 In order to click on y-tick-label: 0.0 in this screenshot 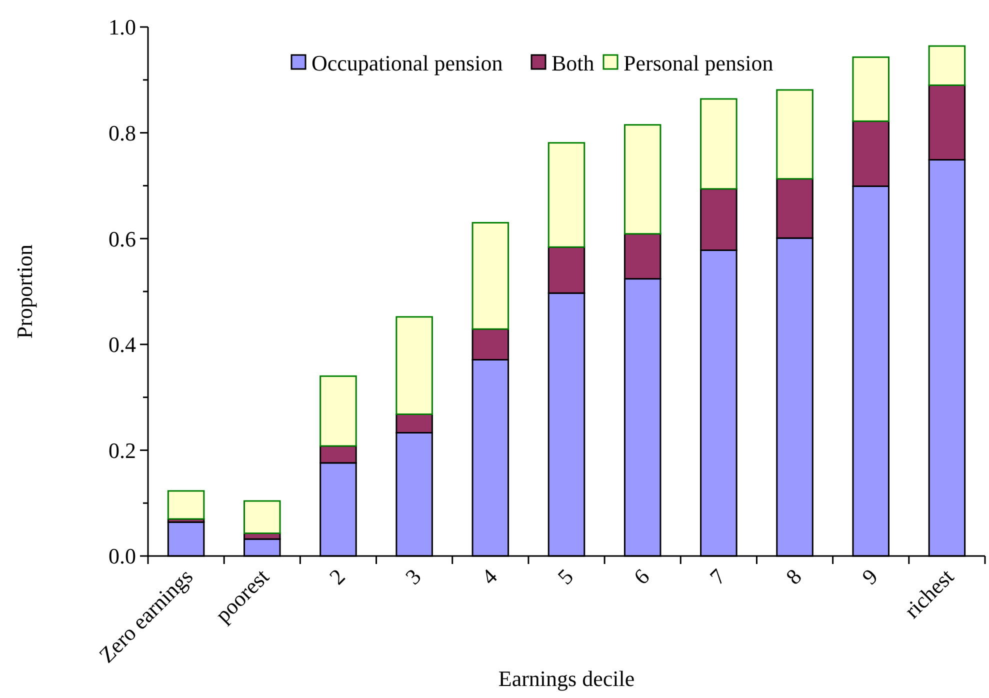, I will do `click(122, 556)`.